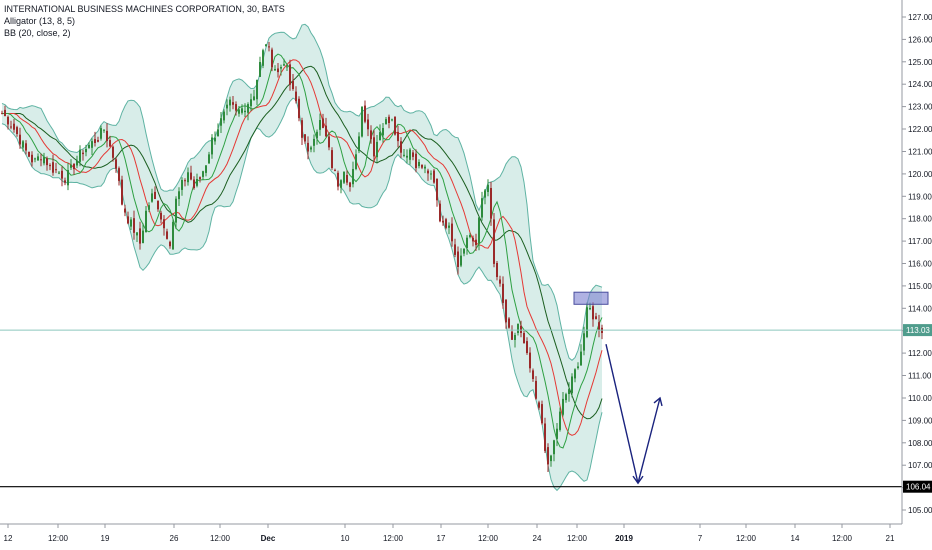  I want to click on y-tick-label: 121.00, so click(920, 152).